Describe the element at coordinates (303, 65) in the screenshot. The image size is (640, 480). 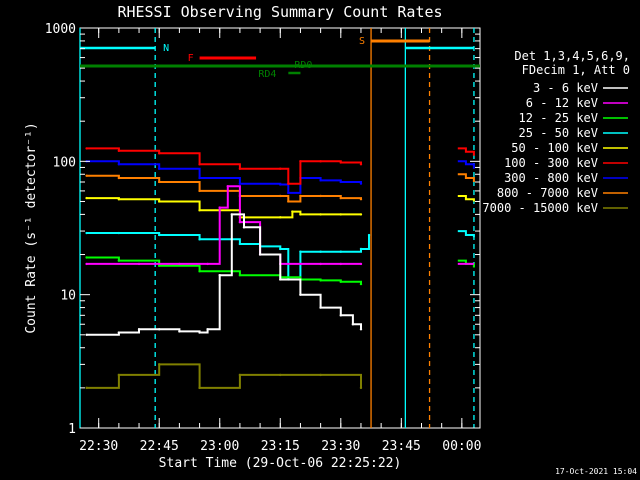
I see `marker-label-rd0: RD0` at that location.